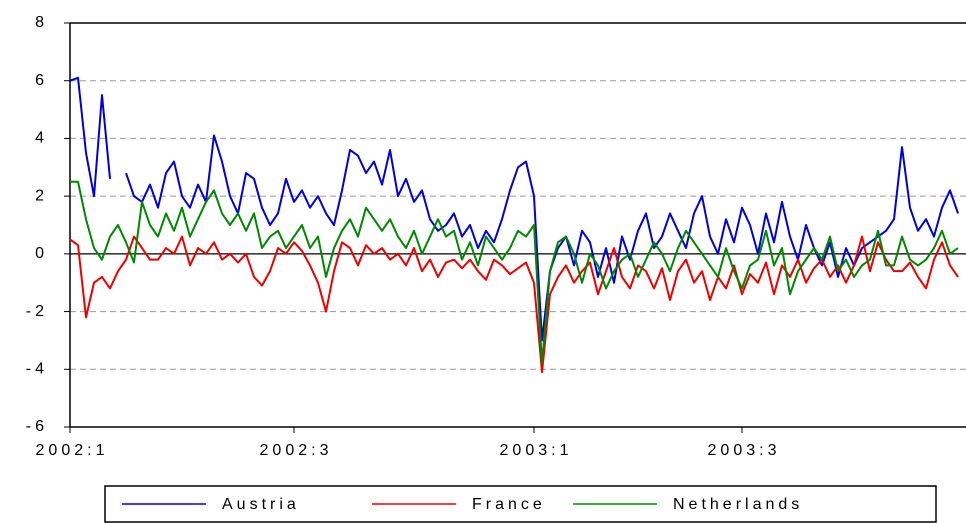  Describe the element at coordinates (261, 504) in the screenshot. I see `legend-label: Austria` at that location.